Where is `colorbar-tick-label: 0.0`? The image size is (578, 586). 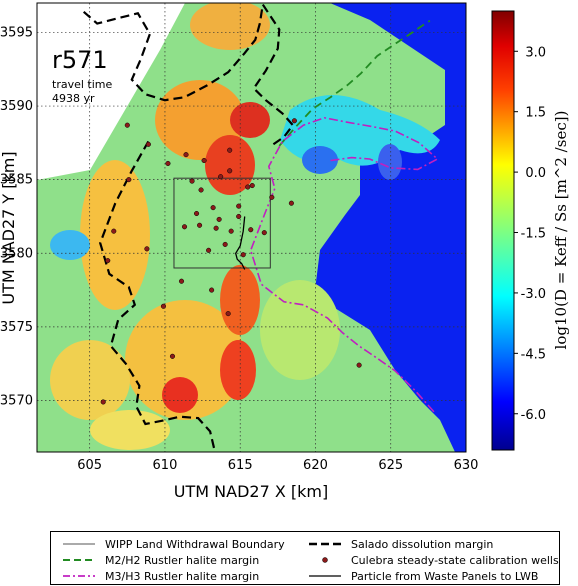
colorbar-tick-label: 0.0 is located at coordinates (535, 173).